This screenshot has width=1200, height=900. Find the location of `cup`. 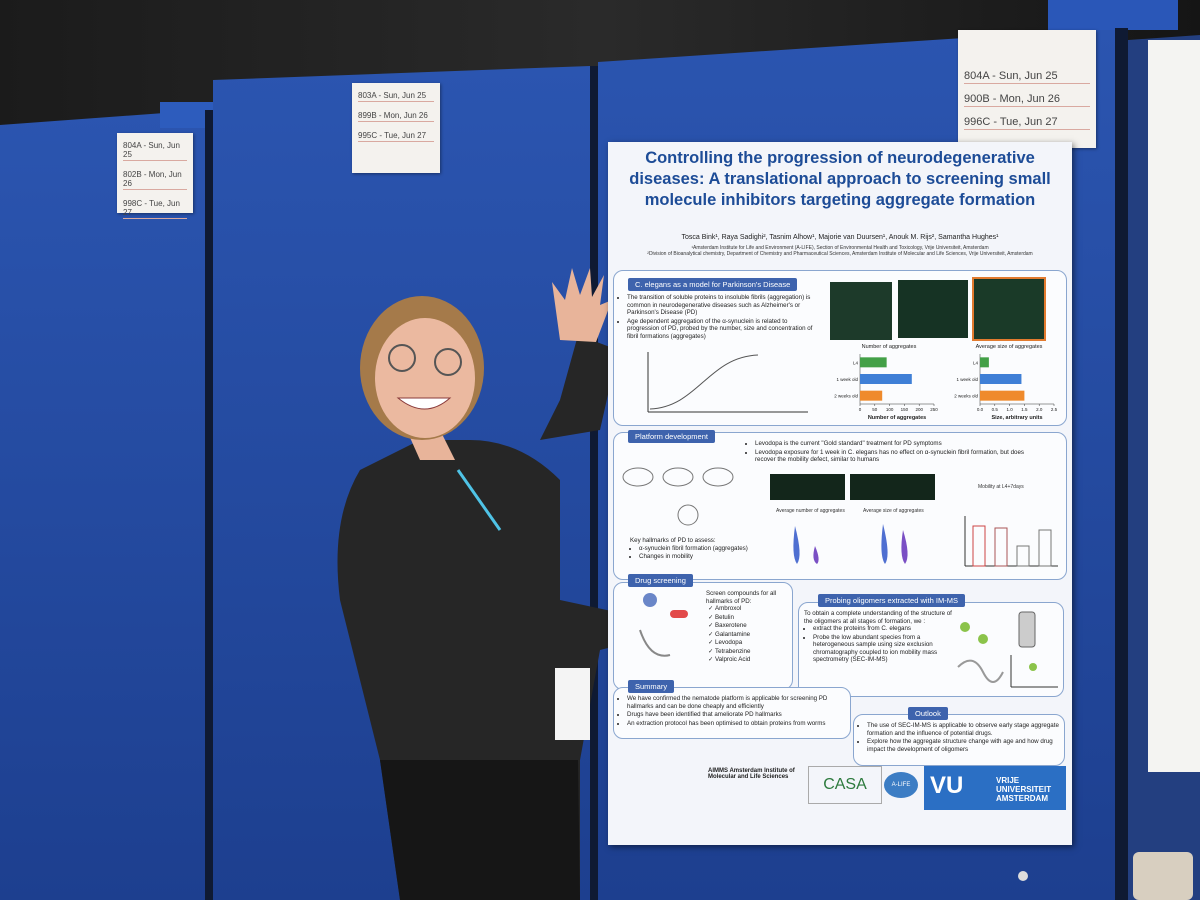

cup is located at coordinates (1163, 876).